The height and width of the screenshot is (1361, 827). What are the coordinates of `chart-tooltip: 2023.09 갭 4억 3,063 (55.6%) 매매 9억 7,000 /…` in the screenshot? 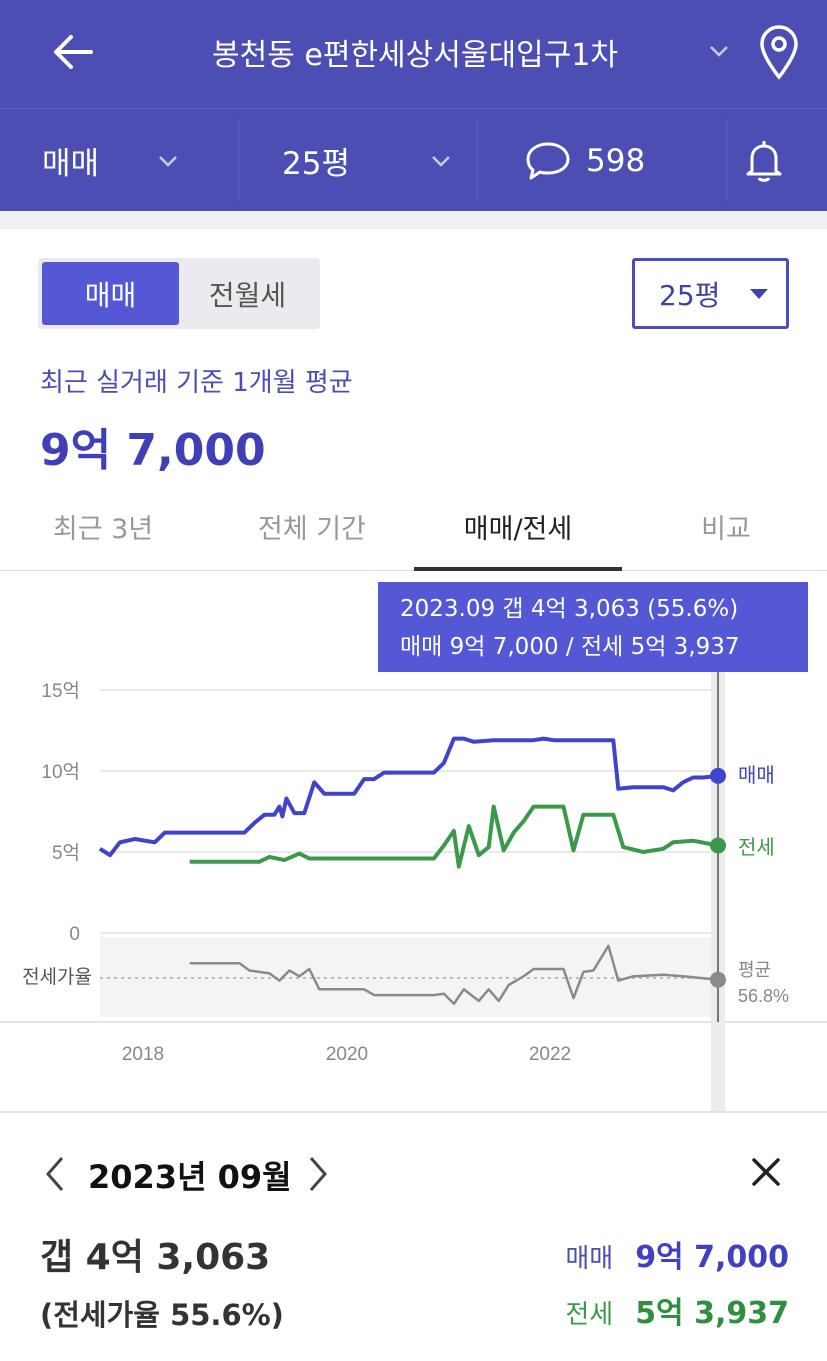 It's located at (593, 627).